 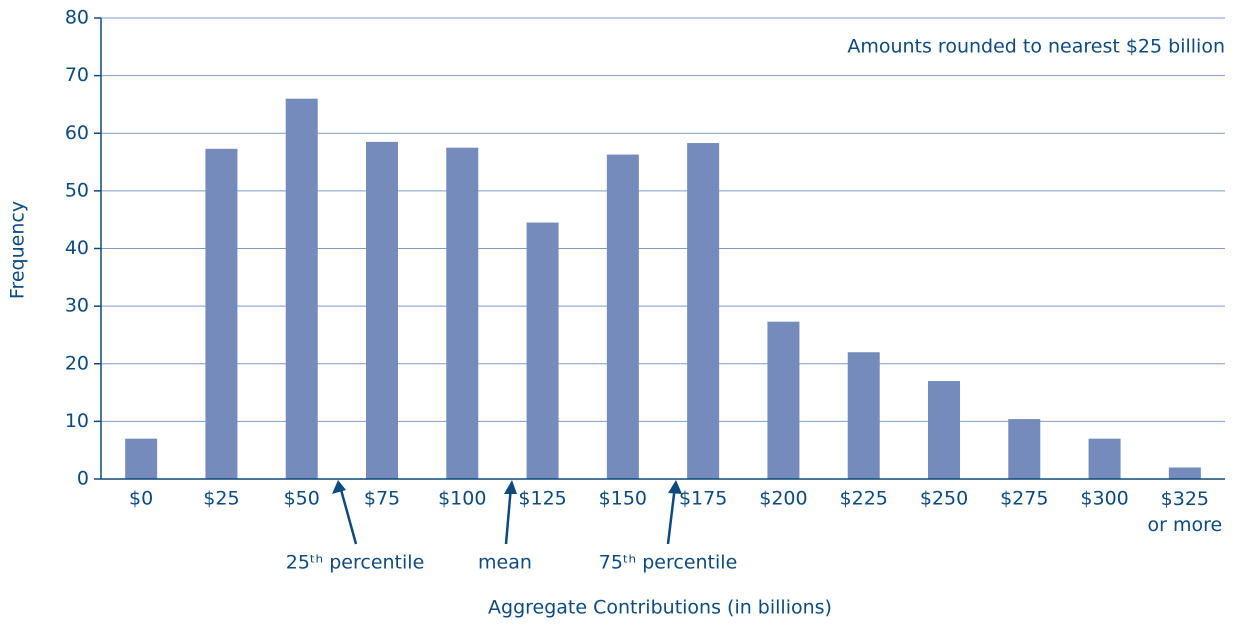 What do you see at coordinates (703, 499) in the screenshot?
I see `x-tick-label: $175` at bounding box center [703, 499].